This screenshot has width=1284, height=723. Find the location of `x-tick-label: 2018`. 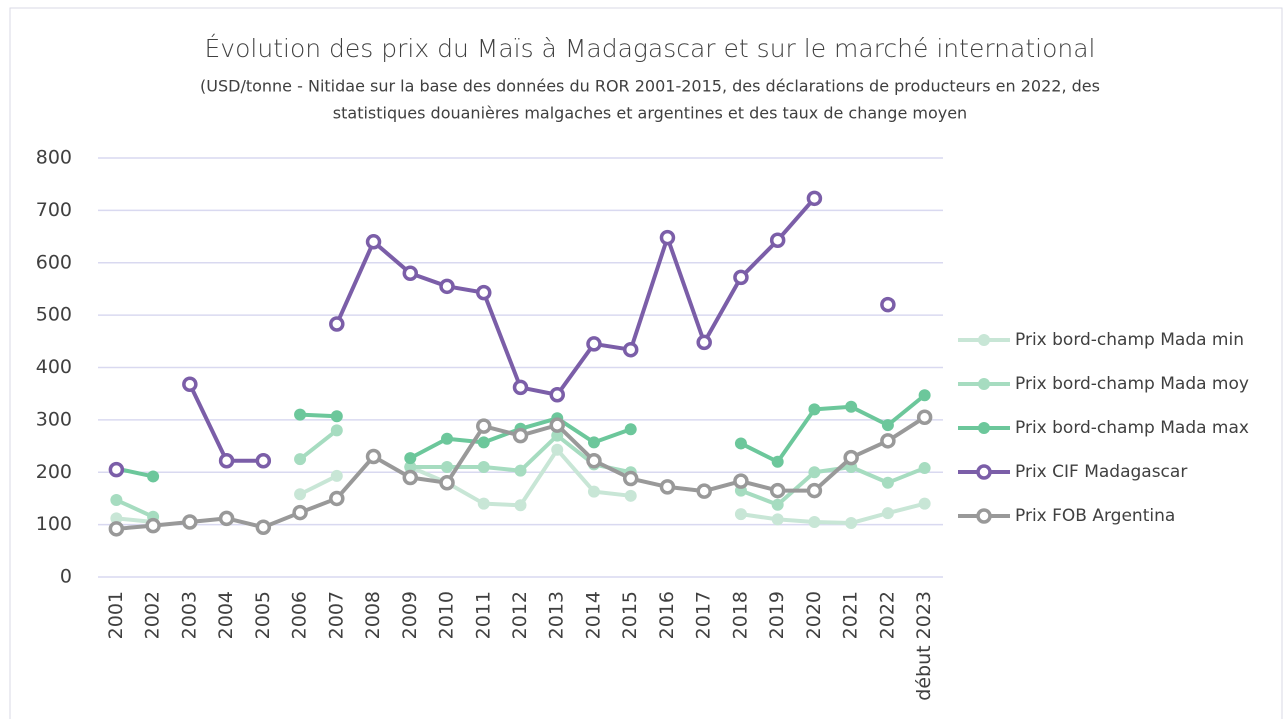

x-tick-label: 2018 is located at coordinates (740, 615).